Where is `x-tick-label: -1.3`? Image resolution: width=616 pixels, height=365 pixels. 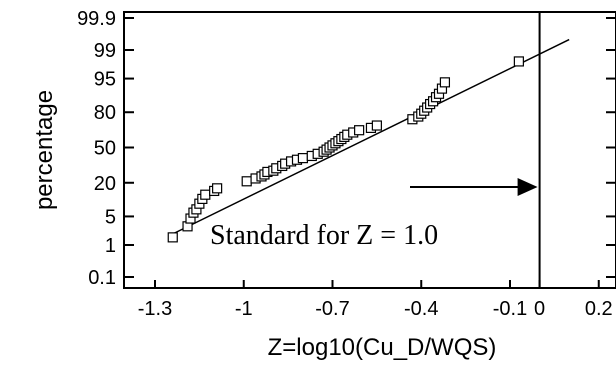
x-tick-label: -1.3 is located at coordinates (155, 309).